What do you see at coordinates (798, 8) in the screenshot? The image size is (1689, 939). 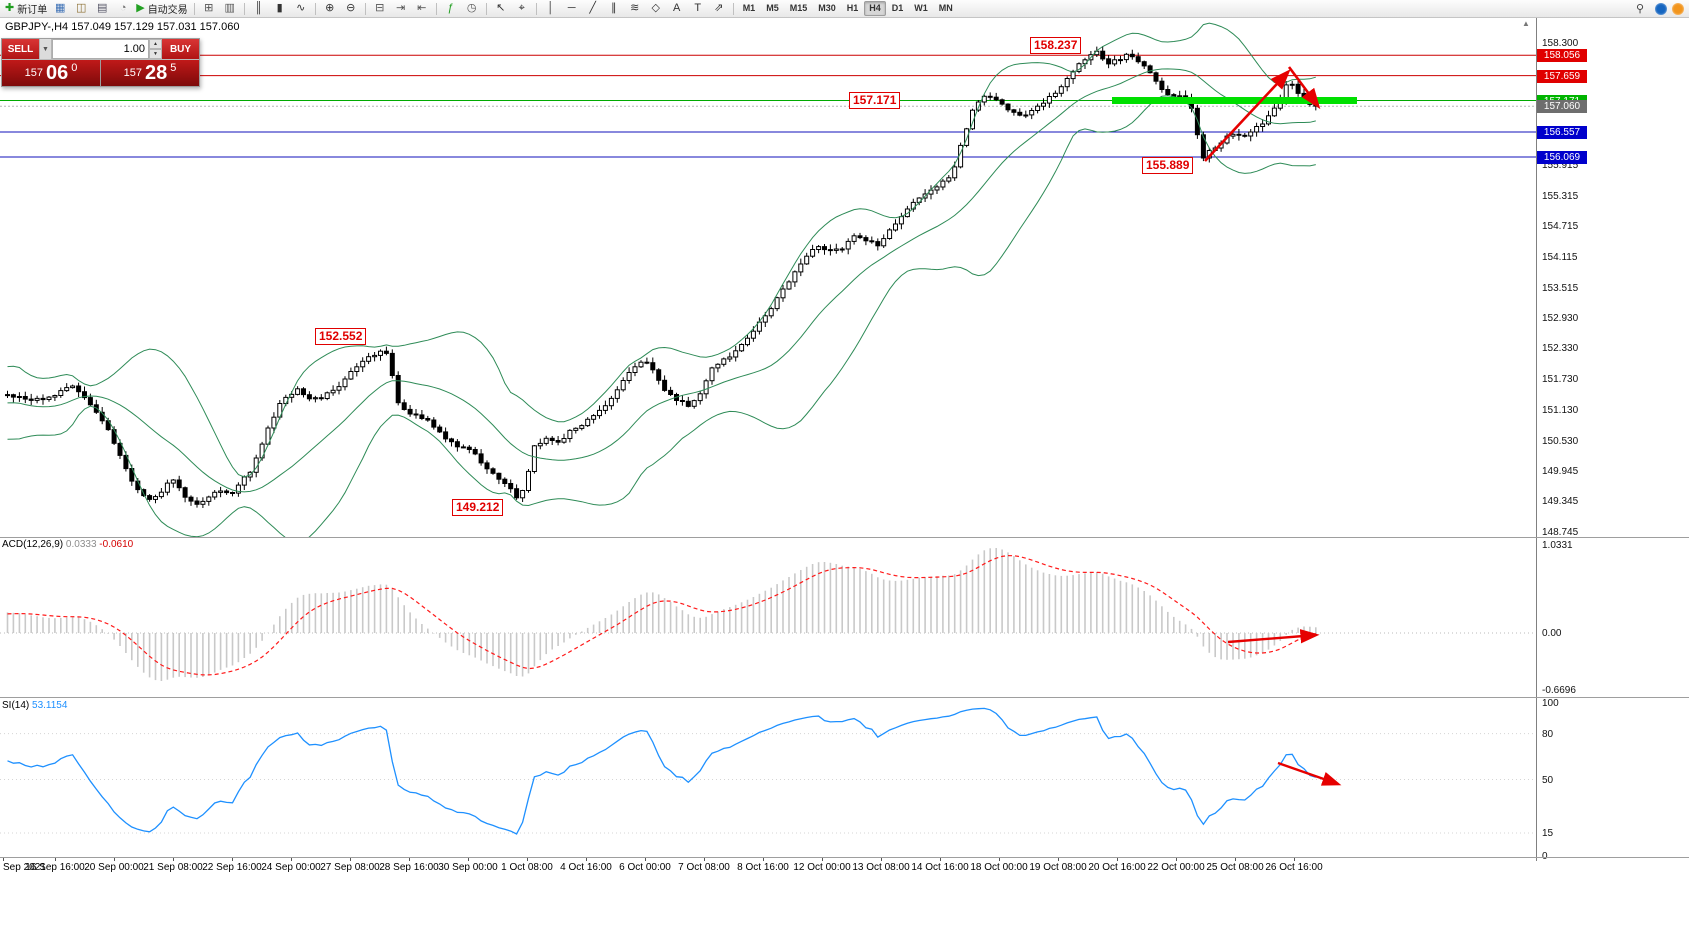 I see `timeframe-m15: M15` at bounding box center [798, 8].